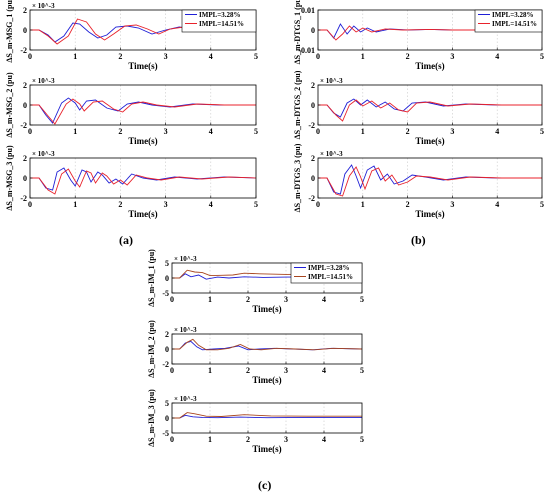 This screenshot has height=493, width=550. Describe the element at coordinates (297, 177) in the screenshot. I see `y-axis-label: ΔS_m-DTGS_3 (pu)` at that location.